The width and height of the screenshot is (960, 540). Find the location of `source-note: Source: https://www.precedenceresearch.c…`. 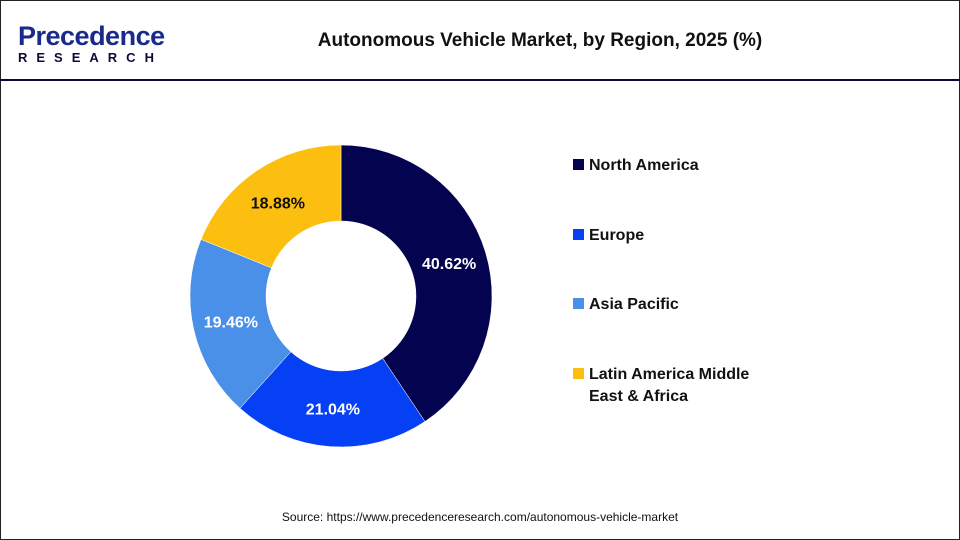

source-note: Source: https://www.precedenceresearch.c… is located at coordinates (480, 517).